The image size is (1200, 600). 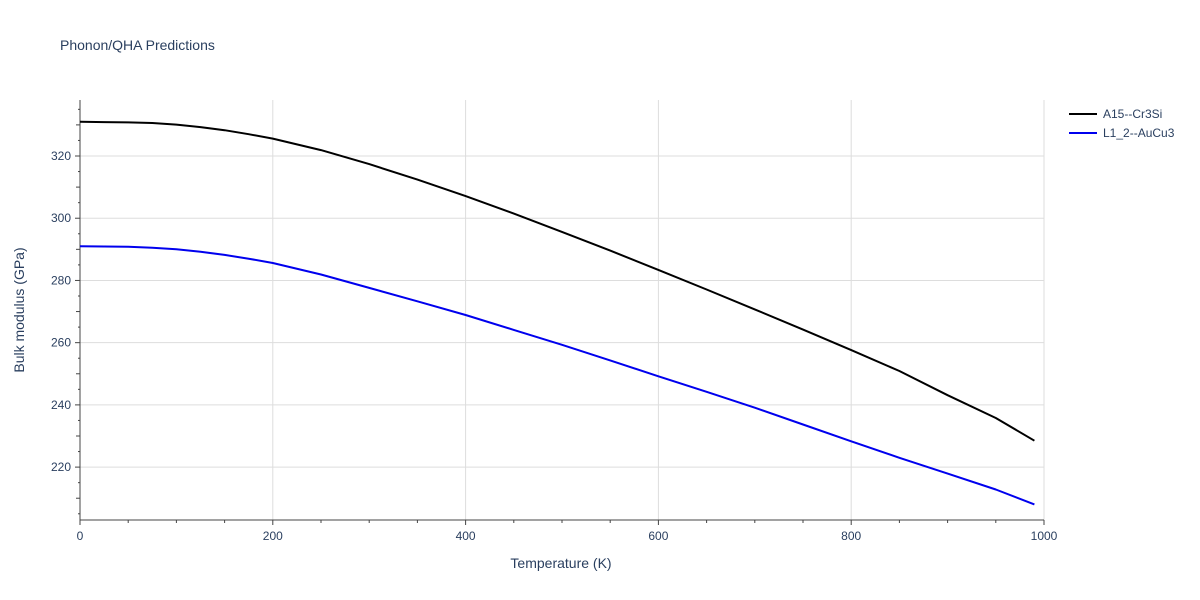 I want to click on y-axis-title: Bulk modulus (GPa), so click(x=19, y=309).